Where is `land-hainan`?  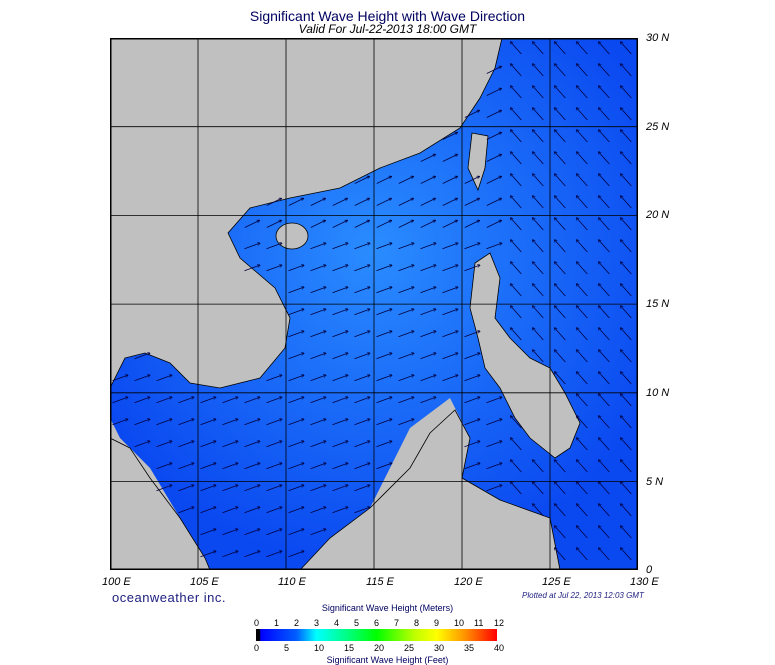 land-hainan is located at coordinates (292, 236).